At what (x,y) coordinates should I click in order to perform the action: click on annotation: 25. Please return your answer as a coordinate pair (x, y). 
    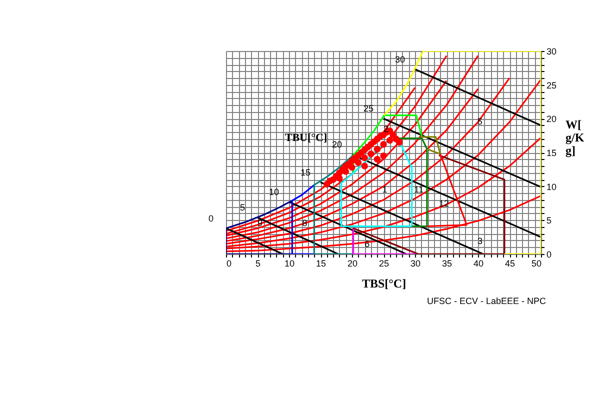
    Looking at the image, I should click on (368, 109).